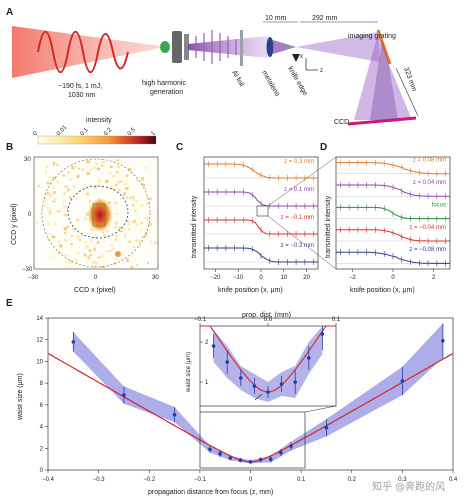 The image size is (466, 500). I want to click on e-xtick-label: 0.3, so click(402, 480).